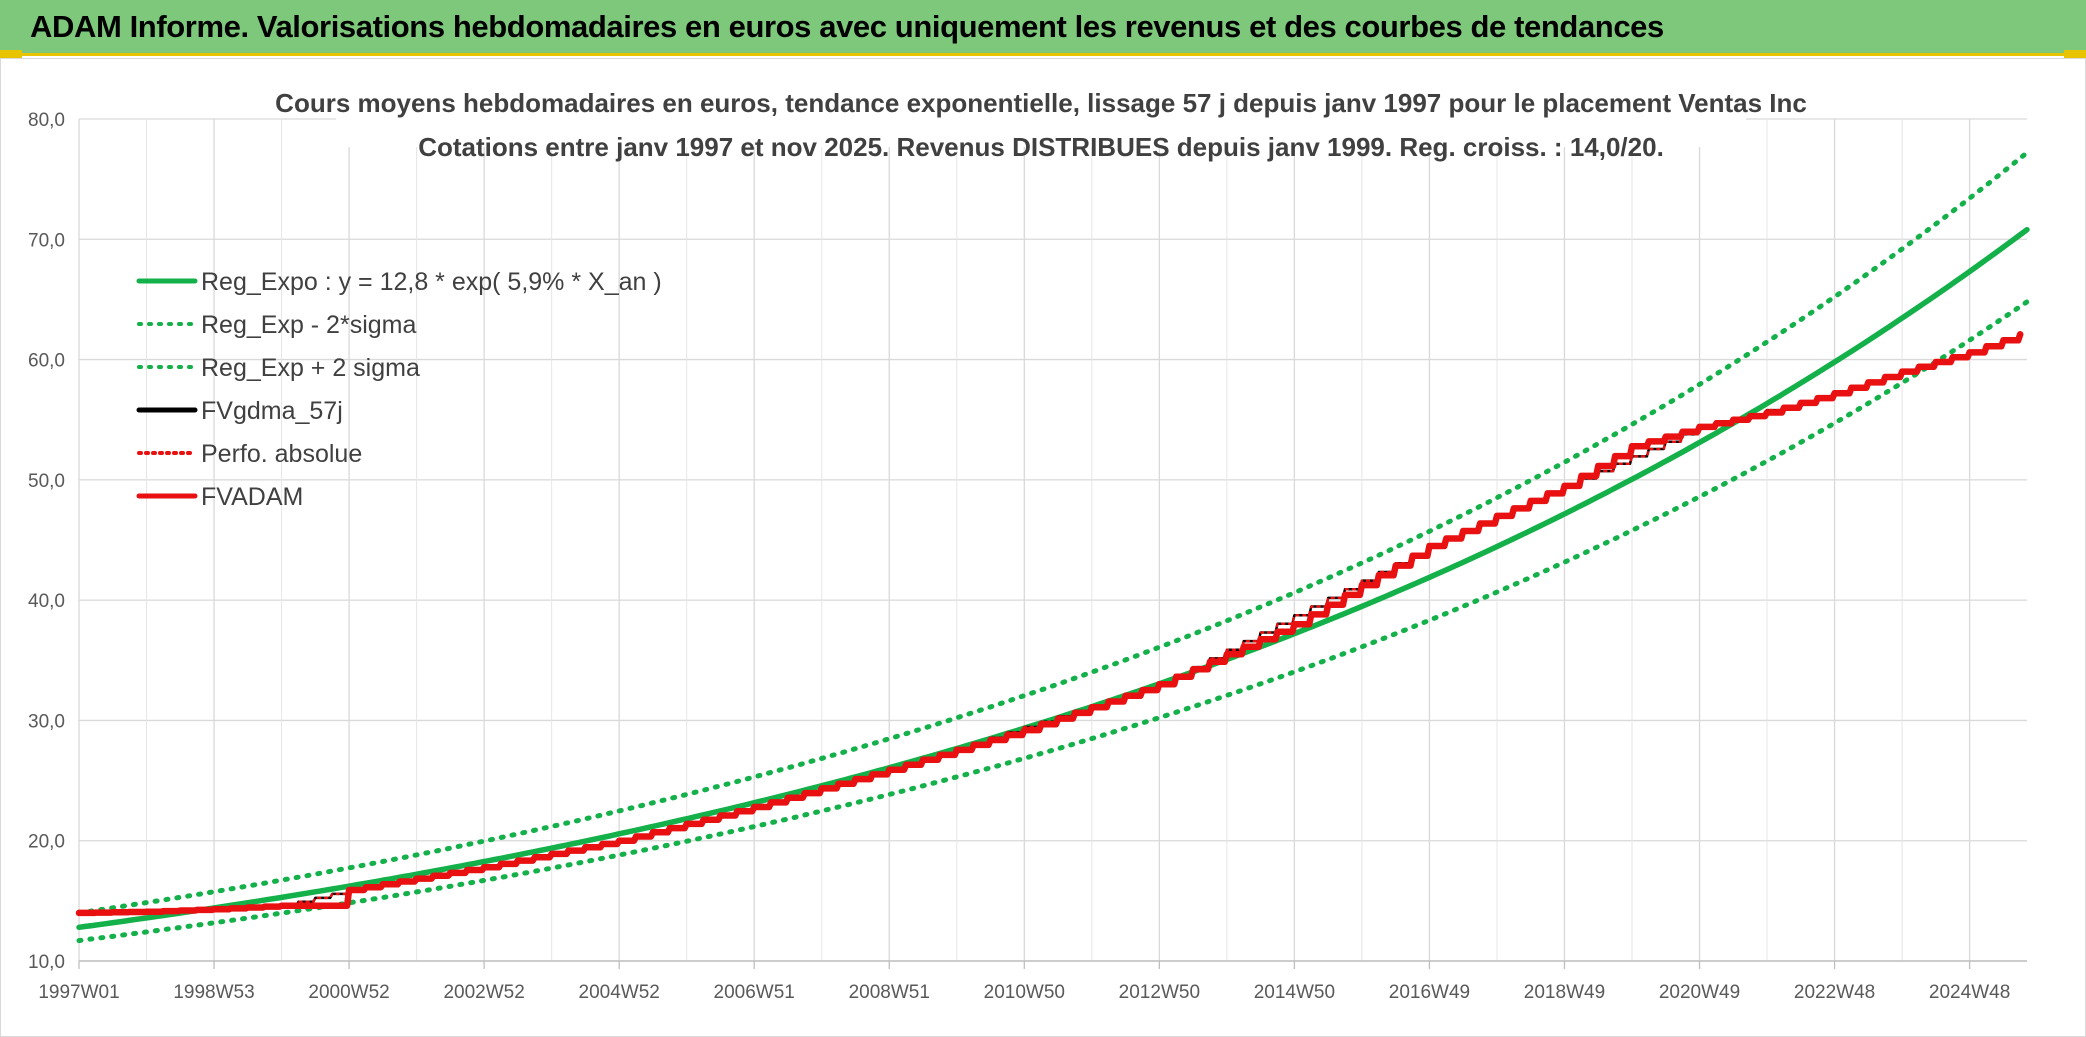 This screenshot has width=2086, height=1037. What do you see at coordinates (2075, 55) in the screenshot?
I see `header-accent-right` at bounding box center [2075, 55].